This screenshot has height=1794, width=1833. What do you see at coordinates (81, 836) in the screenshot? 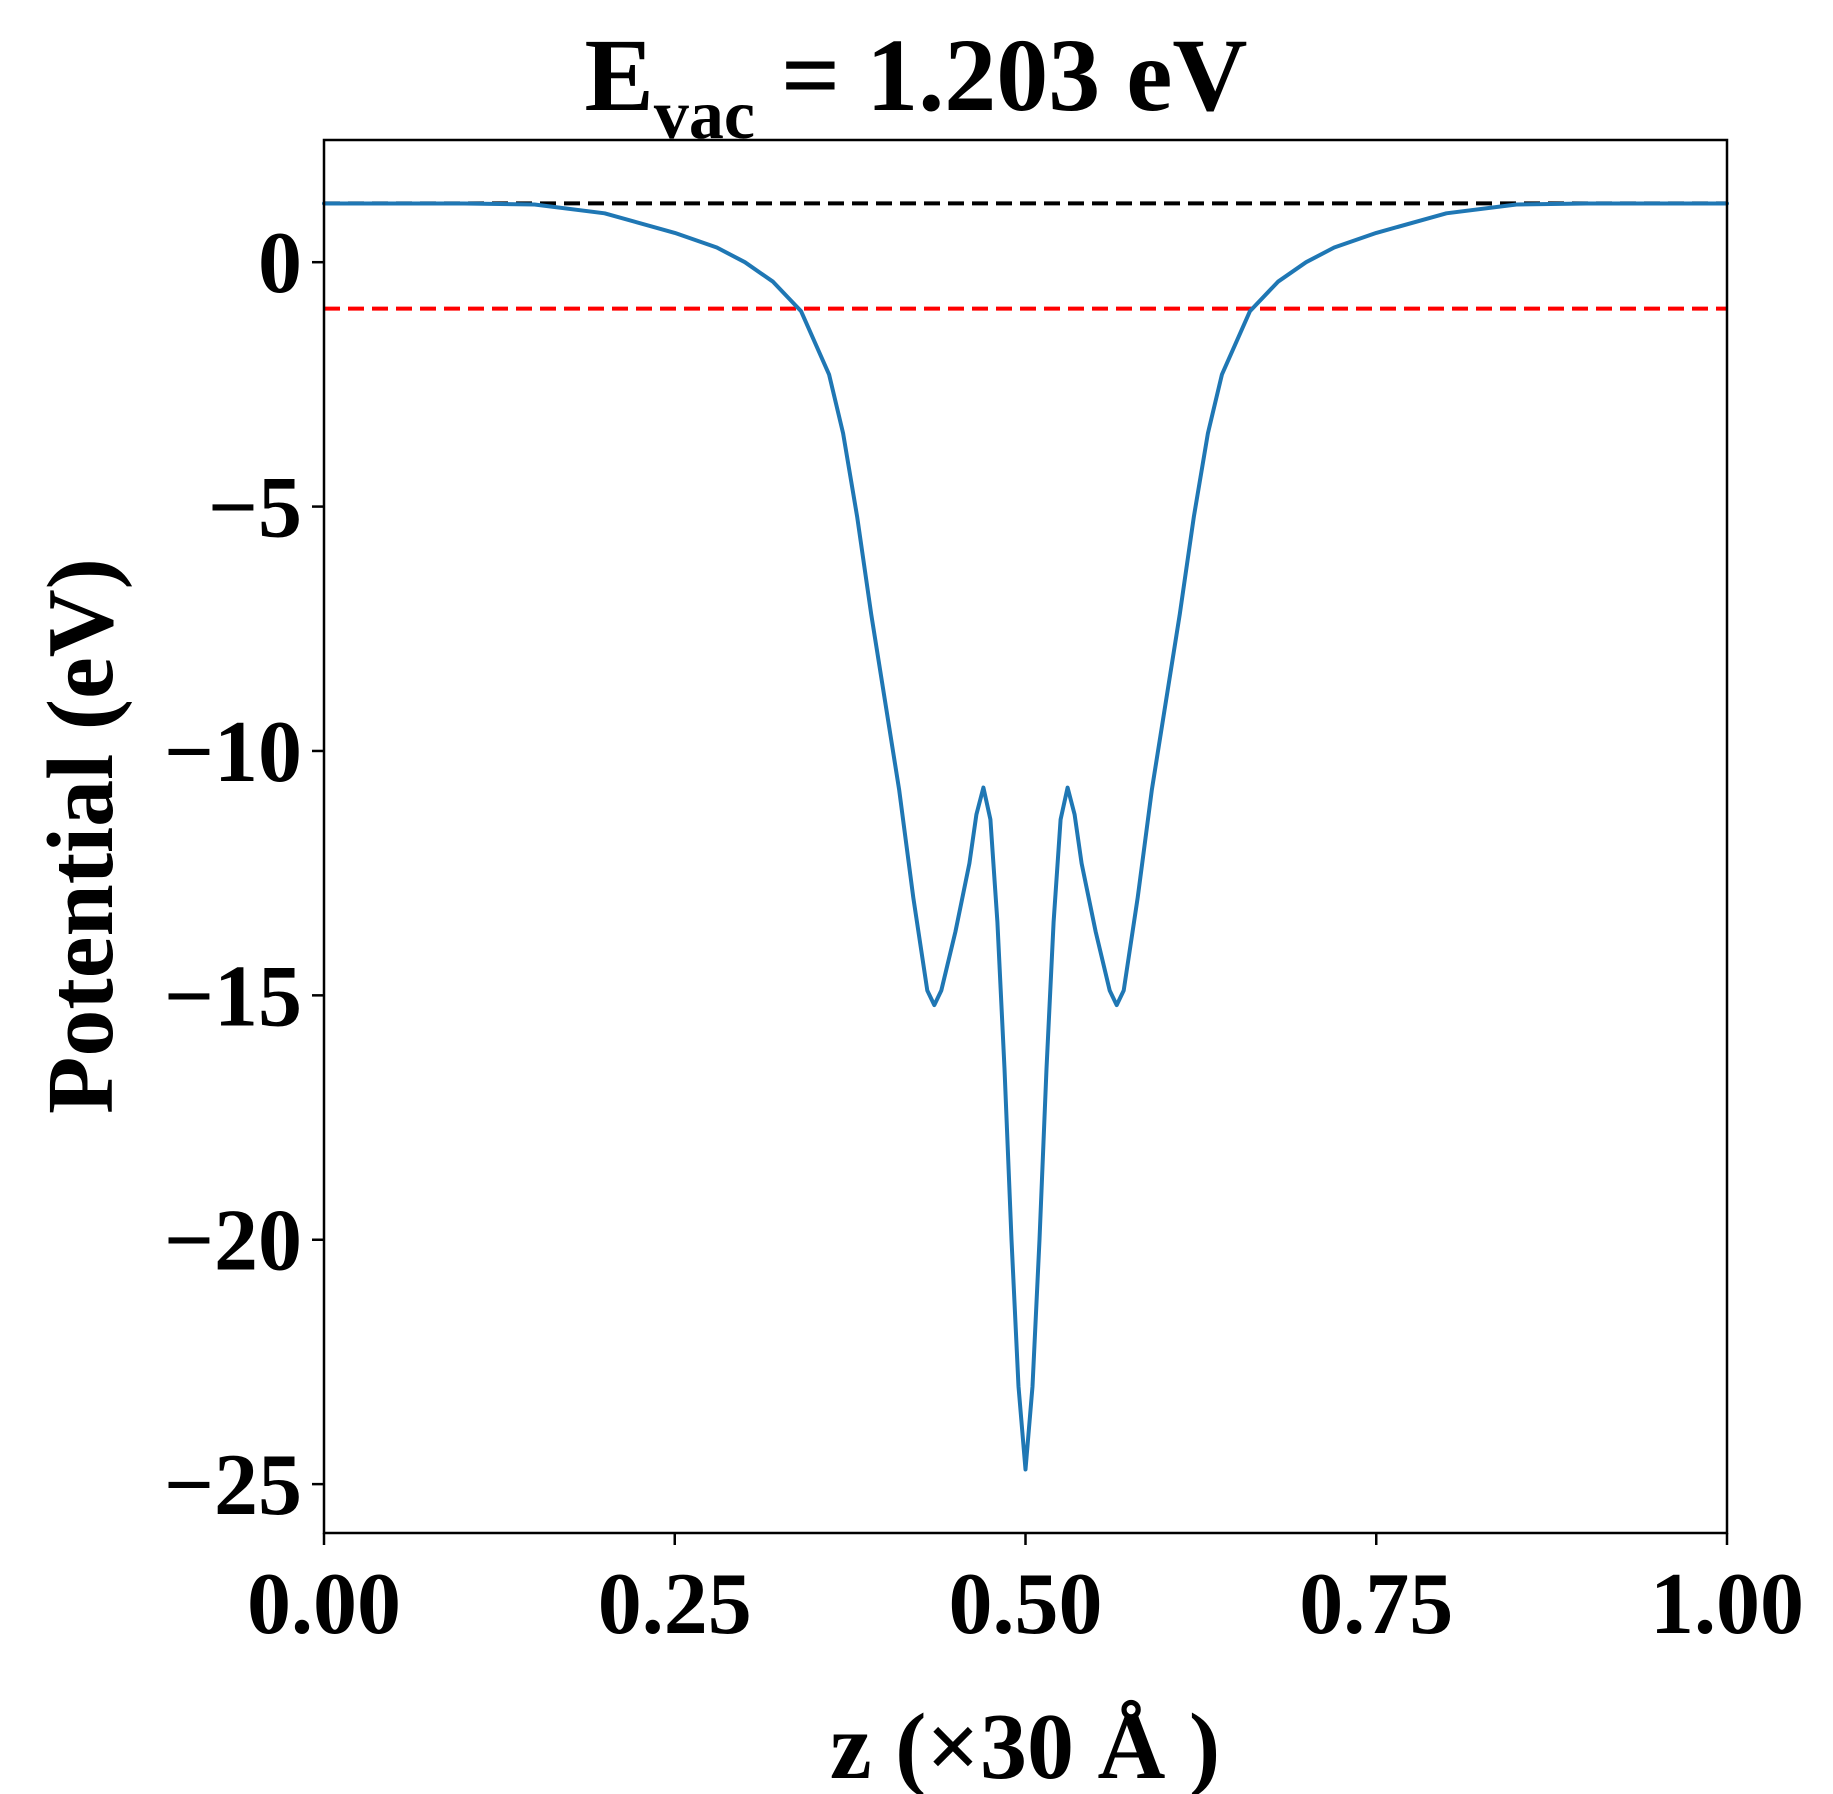
I see `y-axis-label: Potential (eV)` at bounding box center [81, 836].